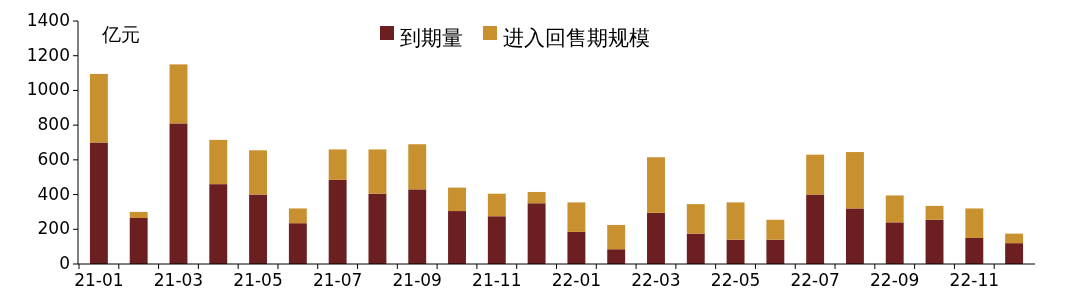 This screenshot has width=1080, height=304. I want to click on y-tick-label: 200, so click(53, 228).